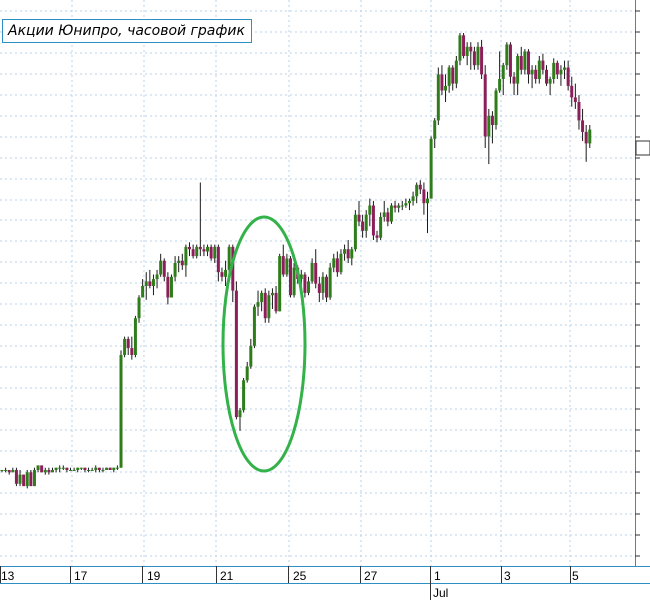  What do you see at coordinates (440, 593) in the screenshot?
I see `month-label: Jul` at bounding box center [440, 593].